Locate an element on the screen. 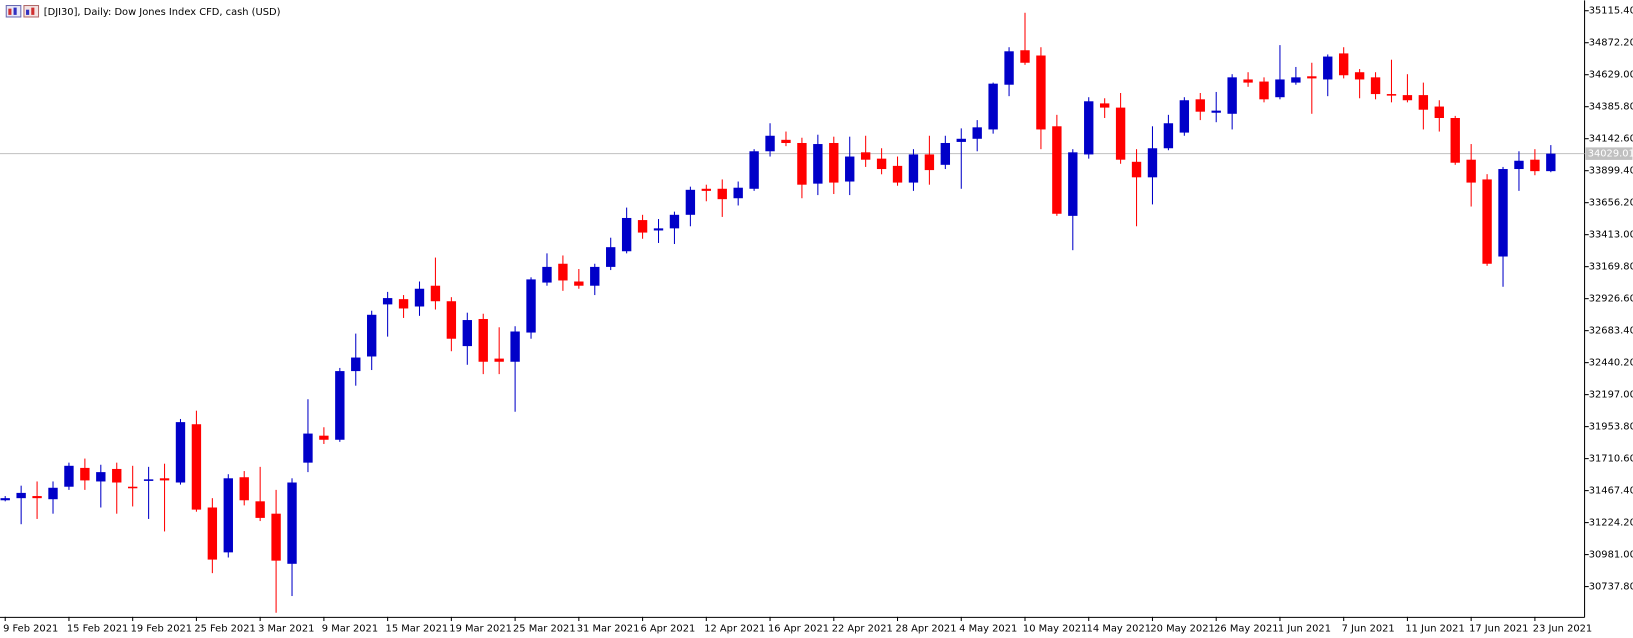 The image size is (1633, 638). x-tick-label: 25 Mar 2021 is located at coordinates (544, 628).